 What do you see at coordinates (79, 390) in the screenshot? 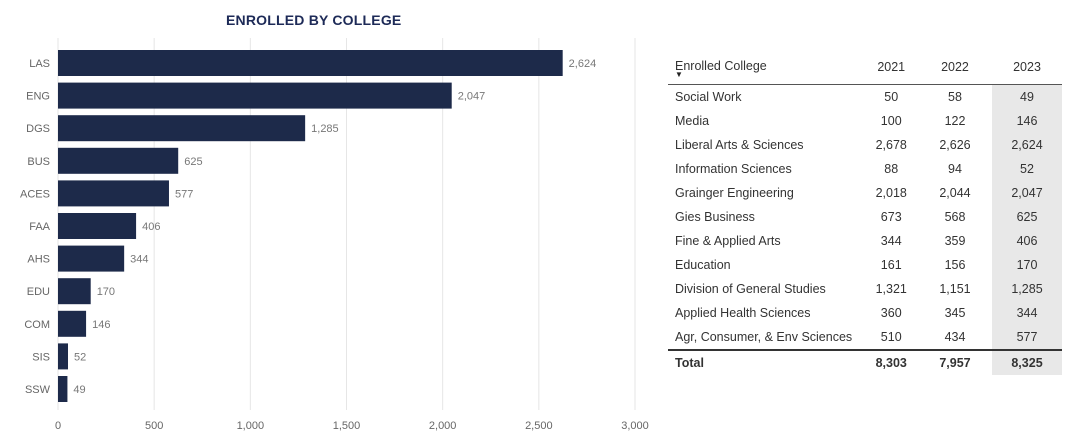
I see `data-label: 49` at bounding box center [79, 390].